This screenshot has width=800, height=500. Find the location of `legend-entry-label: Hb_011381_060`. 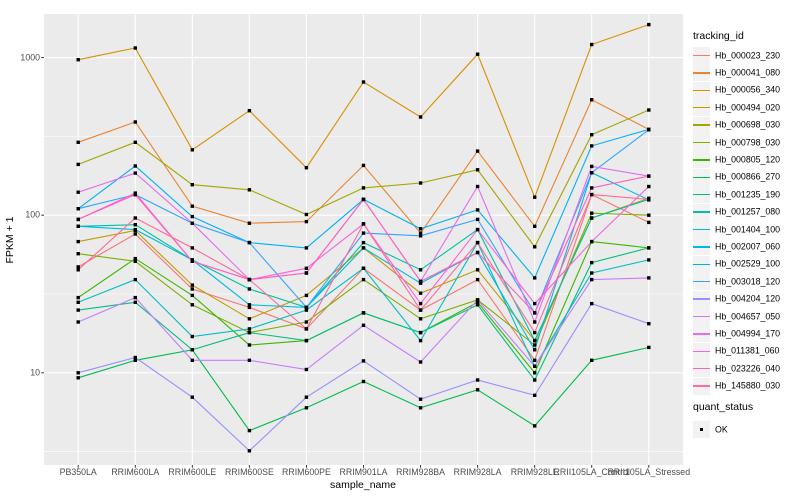

legend-entry-label: Hb_011381_060 is located at coordinates (747, 350).